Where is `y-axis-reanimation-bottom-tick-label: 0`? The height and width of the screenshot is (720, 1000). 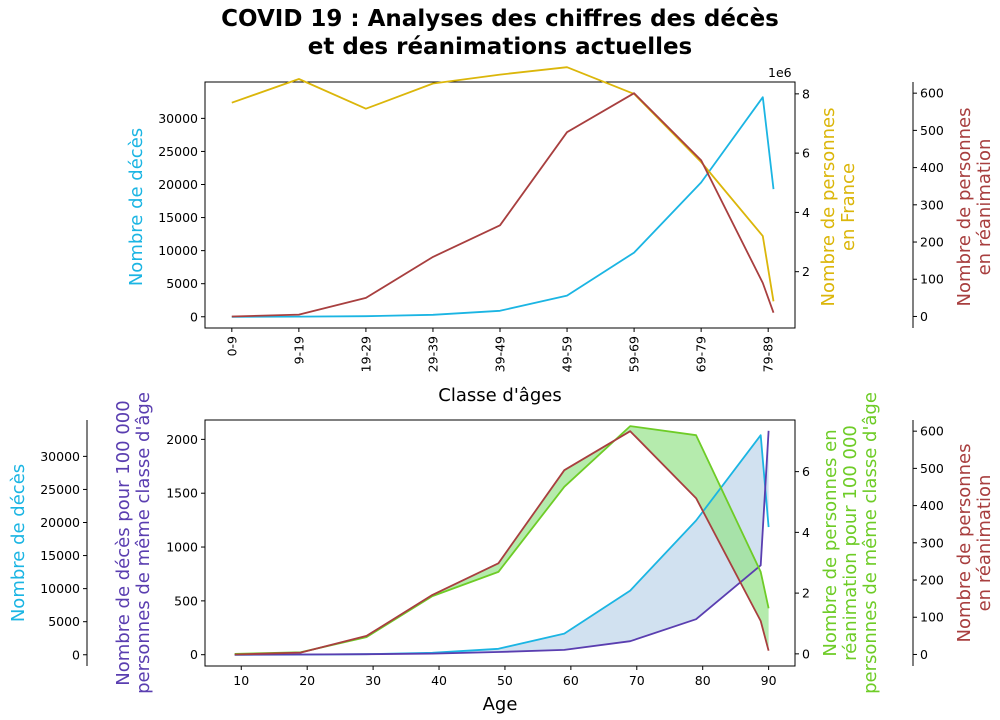
y-axis-reanimation-bottom-tick-label: 0 is located at coordinates (924, 654).